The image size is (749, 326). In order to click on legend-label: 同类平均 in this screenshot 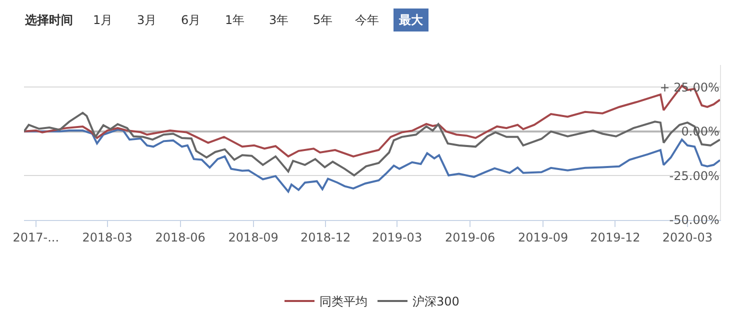, I will do `click(344, 301)`.